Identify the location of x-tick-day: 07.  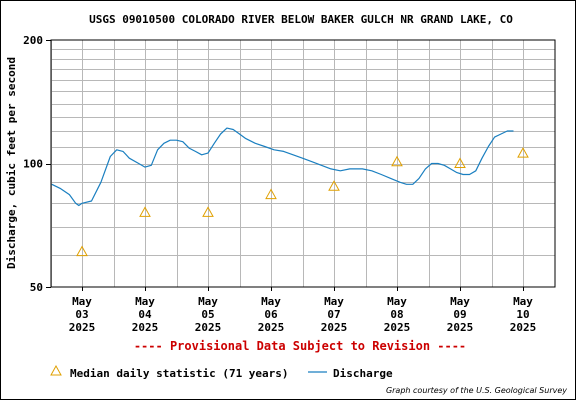
(333, 314).